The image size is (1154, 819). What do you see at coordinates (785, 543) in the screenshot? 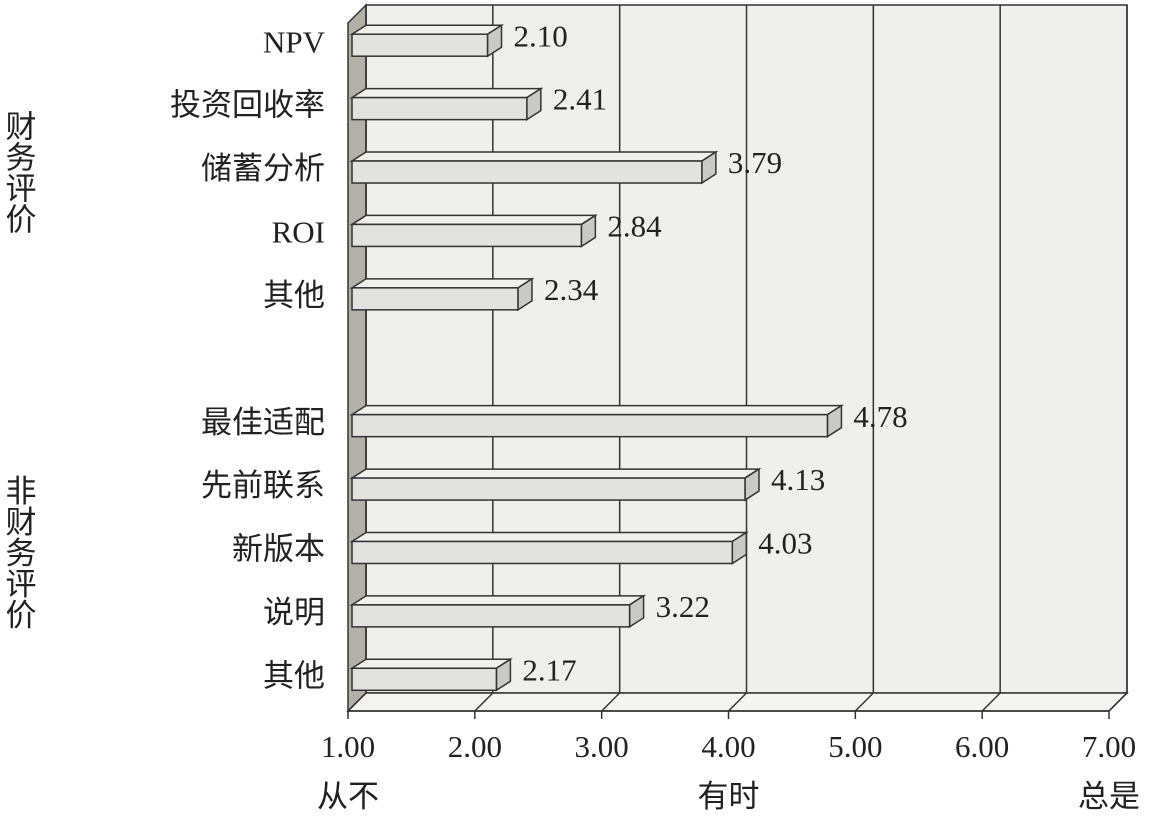
I see `value-label: 4.03` at bounding box center [785, 543].